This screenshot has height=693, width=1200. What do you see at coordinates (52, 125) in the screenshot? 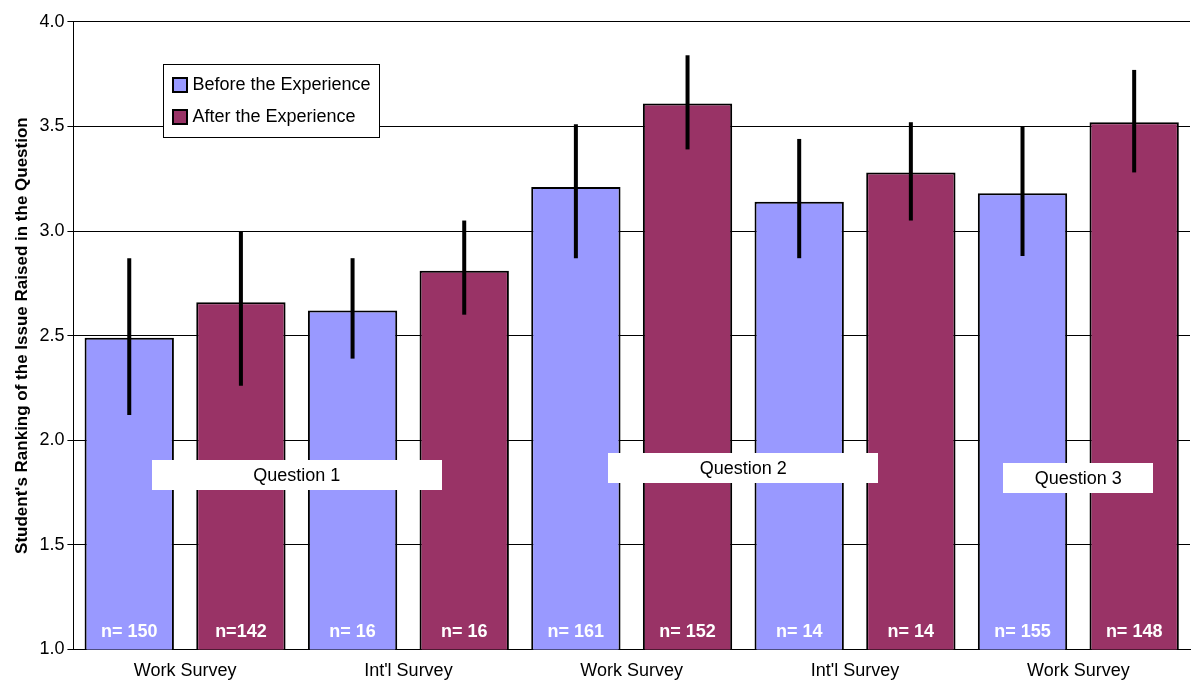
I see `y-tick-label: 3.5` at bounding box center [52, 125].